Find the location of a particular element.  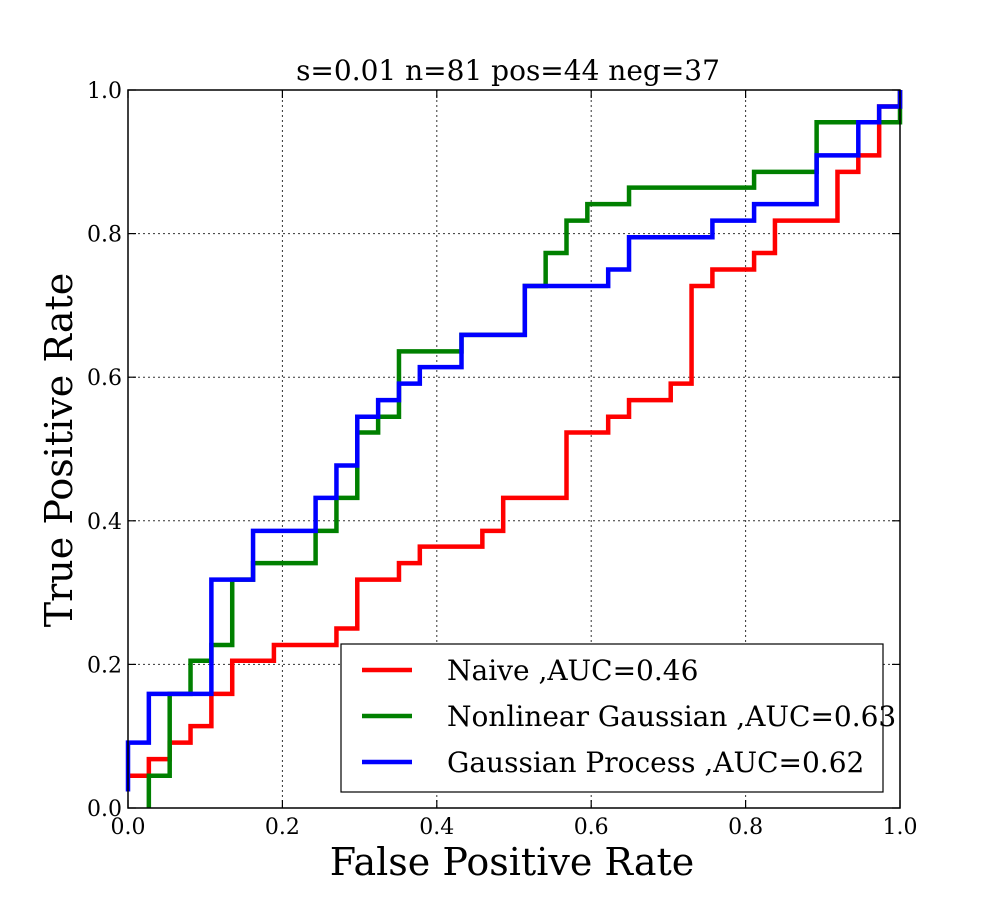

y-tick-label: 0.2 is located at coordinates (104, 665).